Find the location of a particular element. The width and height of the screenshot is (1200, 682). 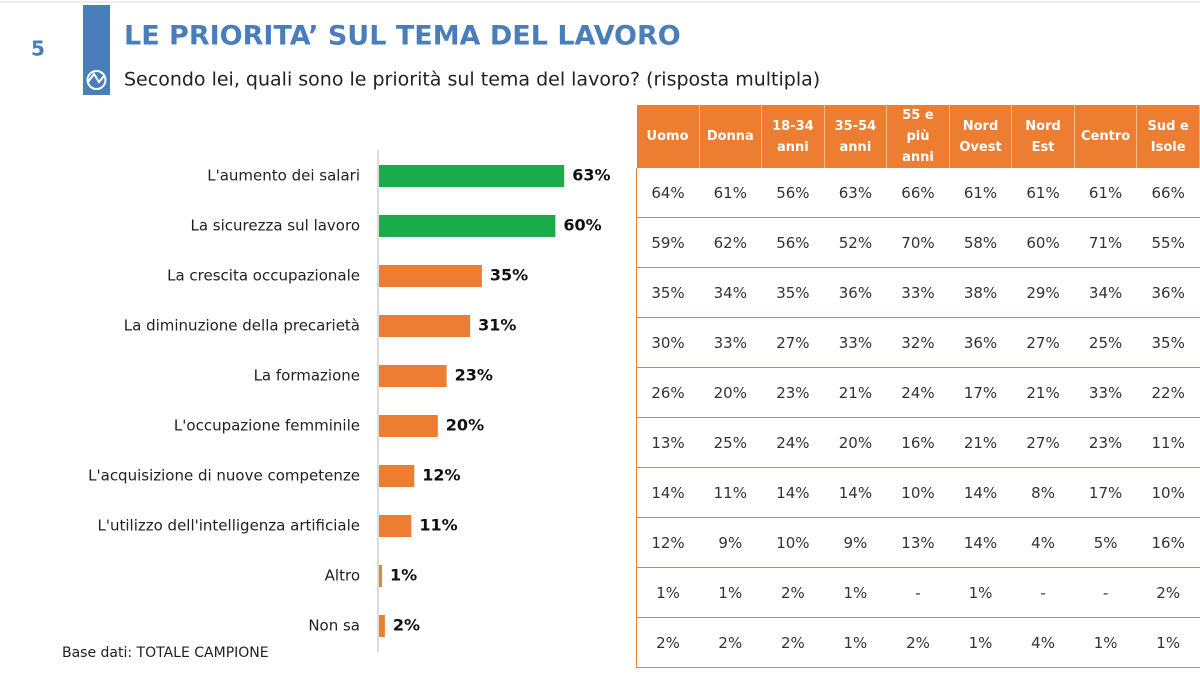

table-cell: 25% is located at coordinates (1105, 342).